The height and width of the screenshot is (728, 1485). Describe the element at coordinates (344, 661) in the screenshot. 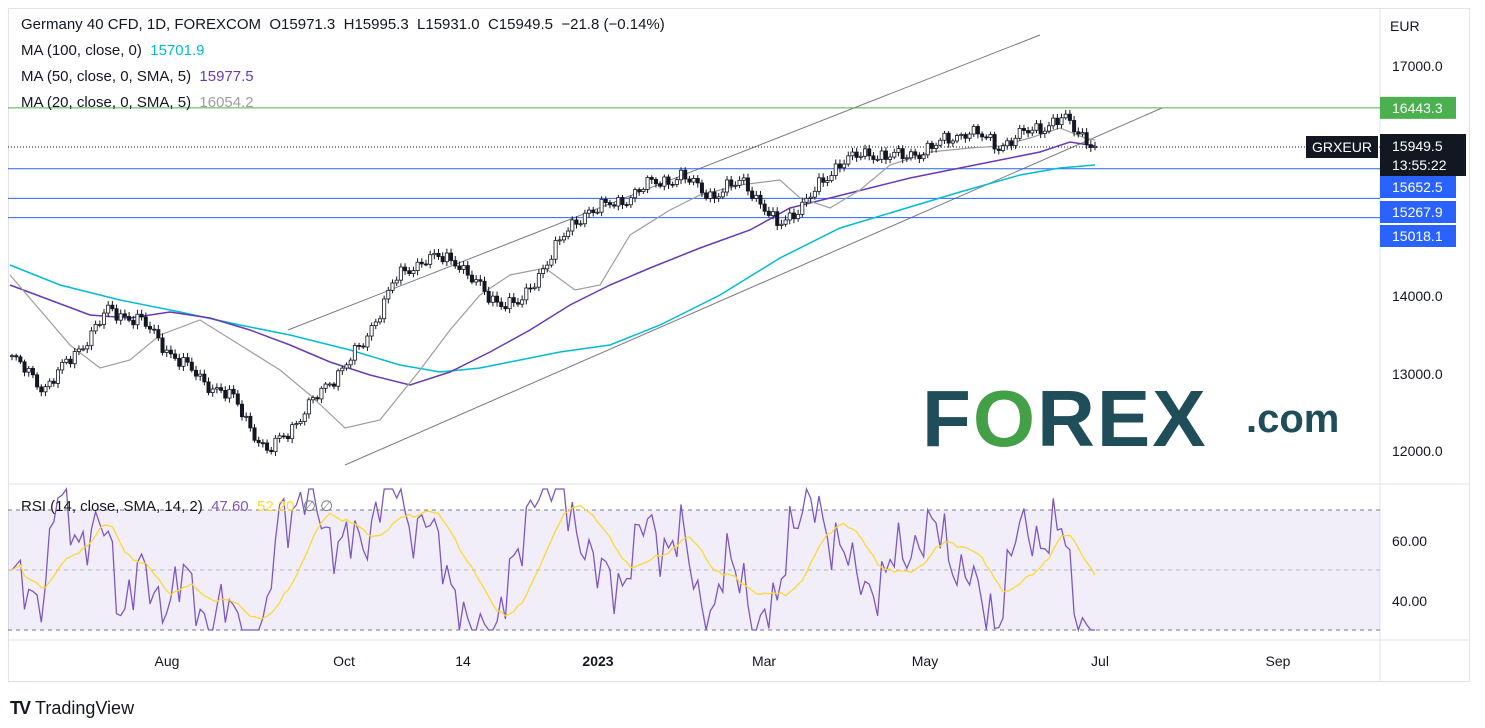

I see `time-tick: Oct` at that location.